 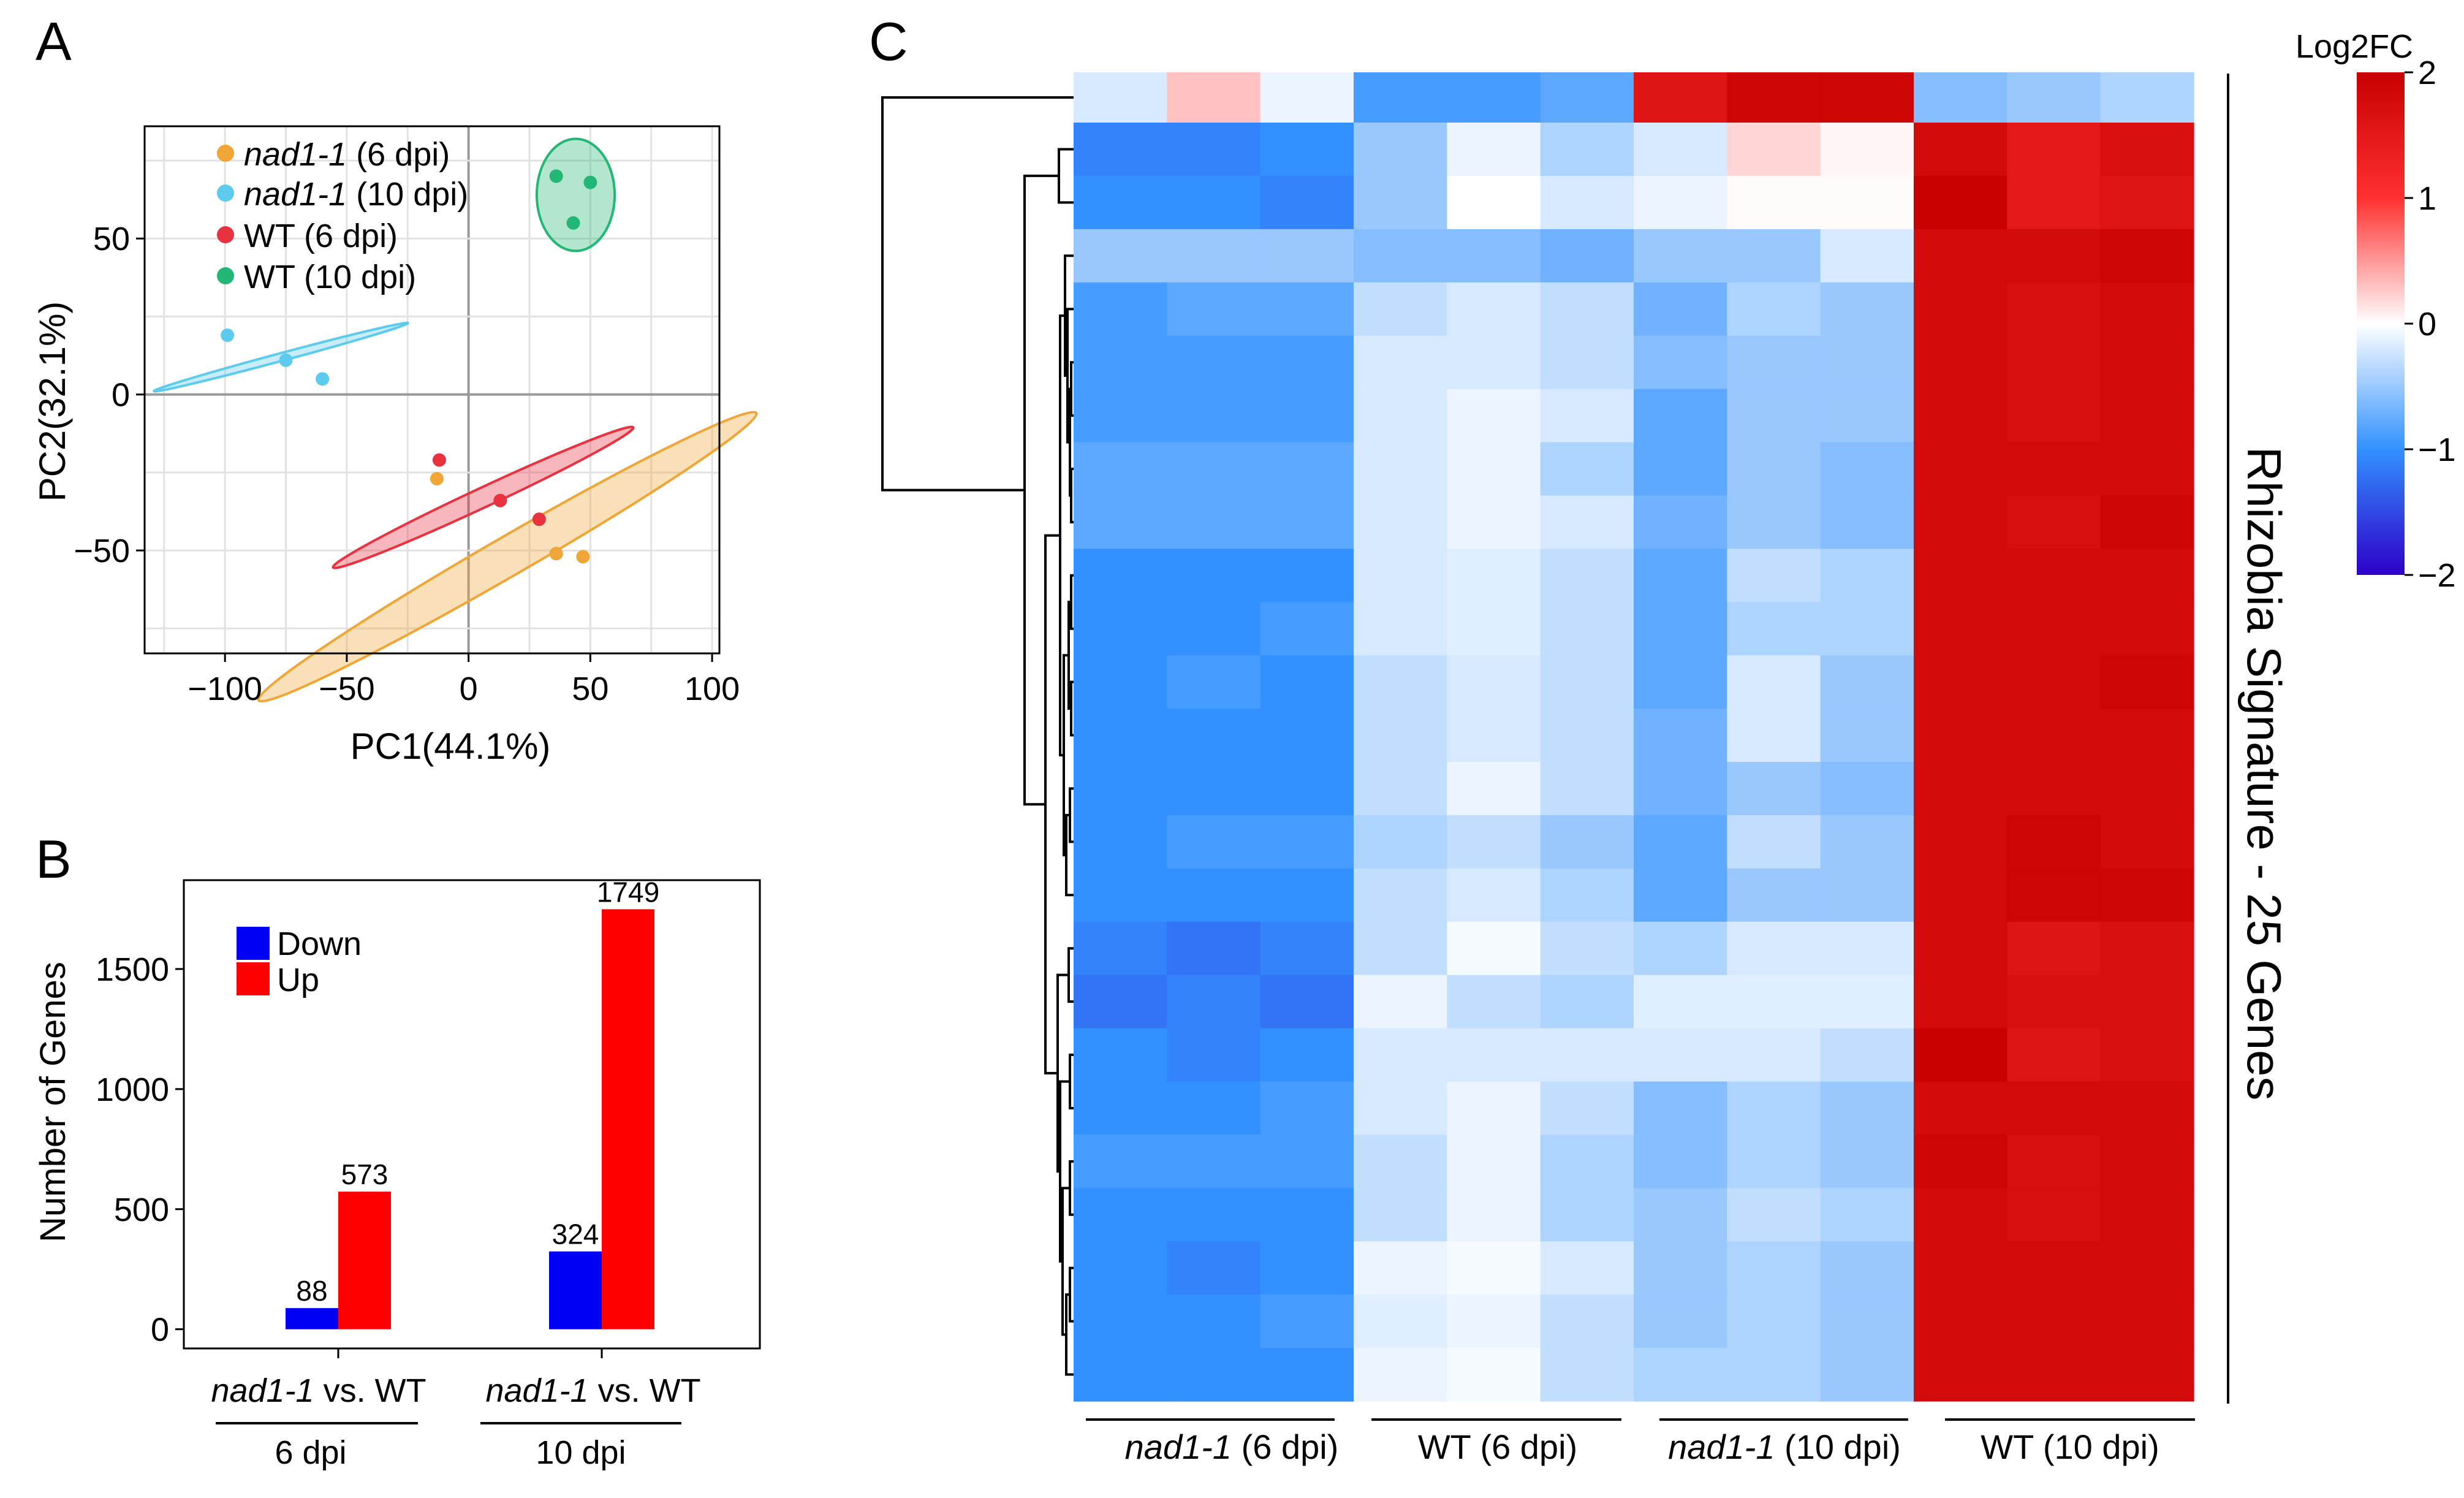 What do you see at coordinates (321, 236) in the screenshot?
I see `legend-label-wt-6dpi: WT (6 dpi)` at bounding box center [321, 236].